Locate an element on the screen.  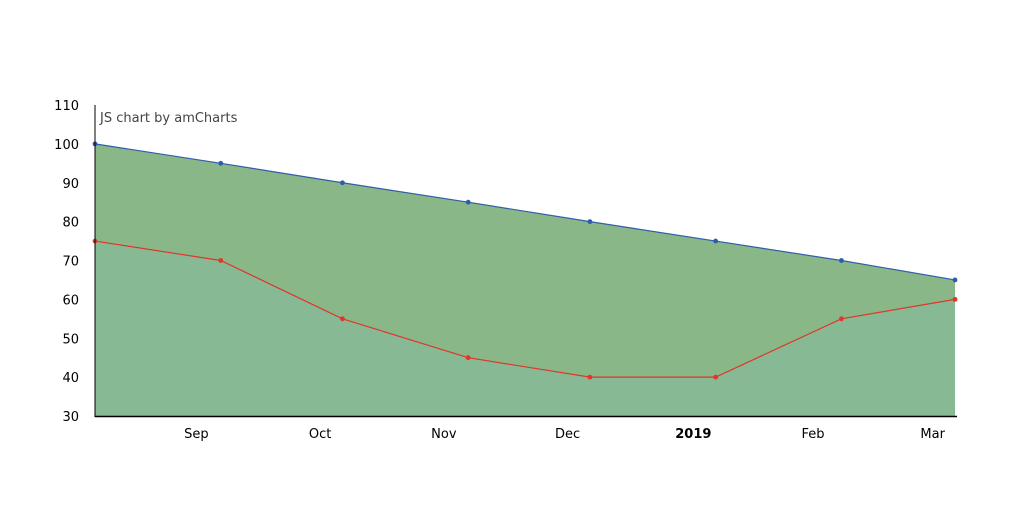
x-tick-label: Oct is located at coordinates (320, 434).